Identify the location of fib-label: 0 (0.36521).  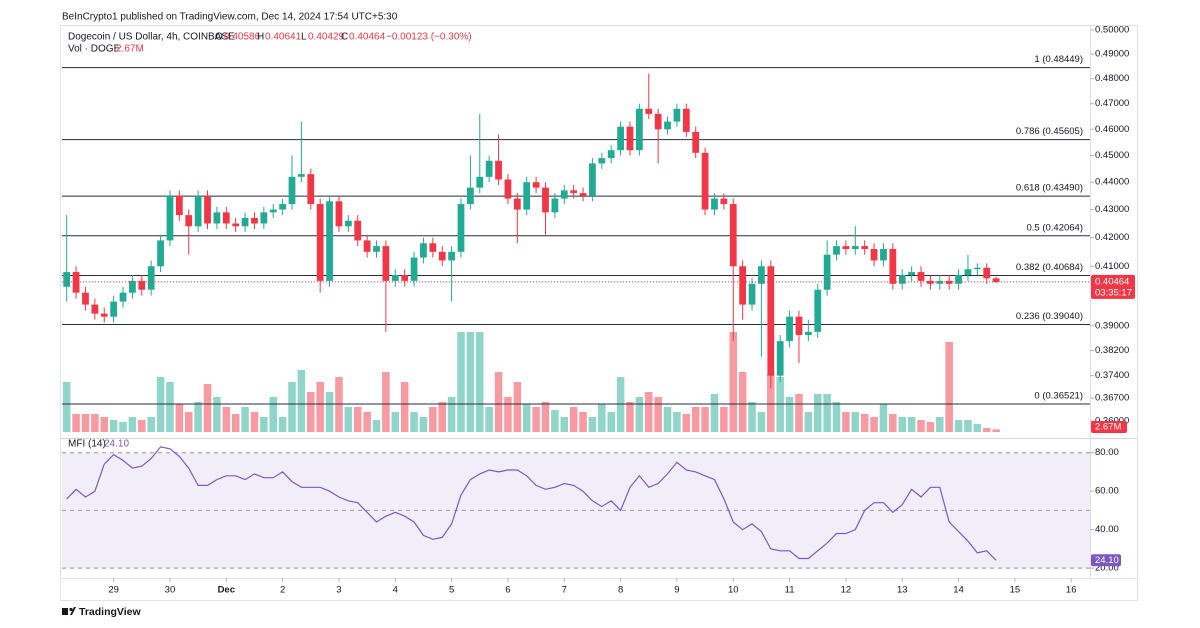
(1058, 395).